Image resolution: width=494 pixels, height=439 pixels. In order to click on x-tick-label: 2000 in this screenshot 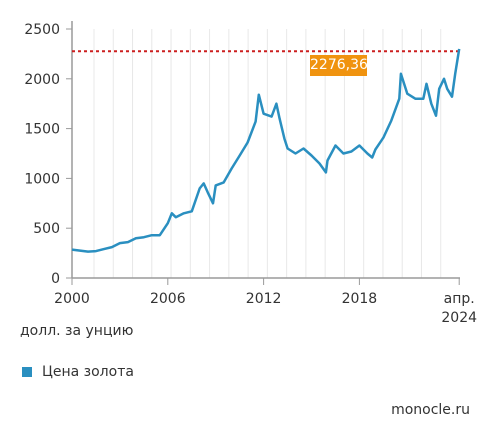, I will do `click(72, 299)`.